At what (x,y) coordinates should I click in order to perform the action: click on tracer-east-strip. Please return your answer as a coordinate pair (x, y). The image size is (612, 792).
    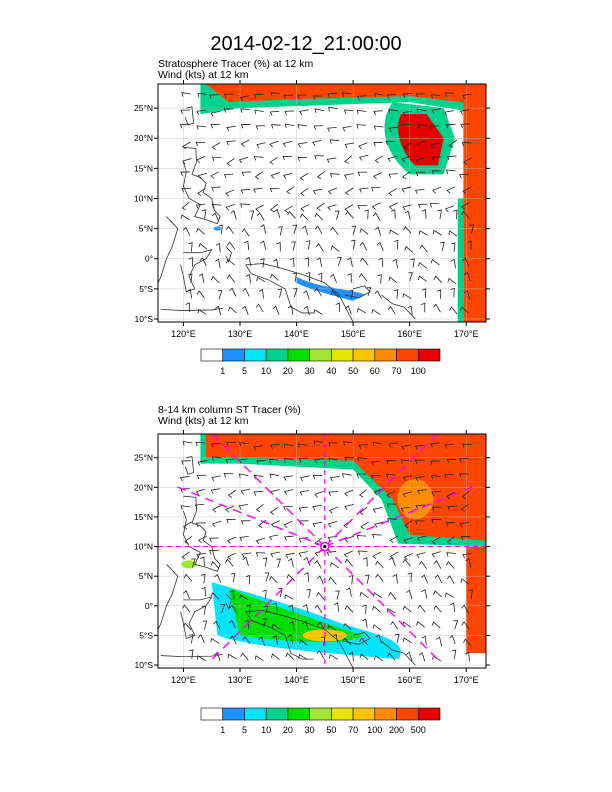
    Looking at the image, I should click on (476, 600).